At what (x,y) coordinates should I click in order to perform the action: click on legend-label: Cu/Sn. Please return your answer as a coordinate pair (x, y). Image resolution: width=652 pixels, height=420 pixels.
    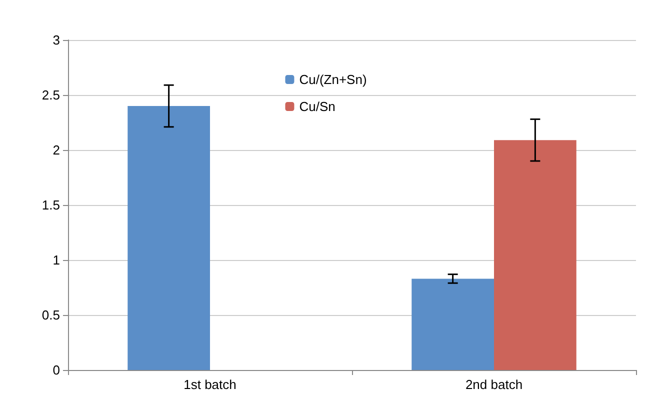
    Looking at the image, I should click on (317, 106).